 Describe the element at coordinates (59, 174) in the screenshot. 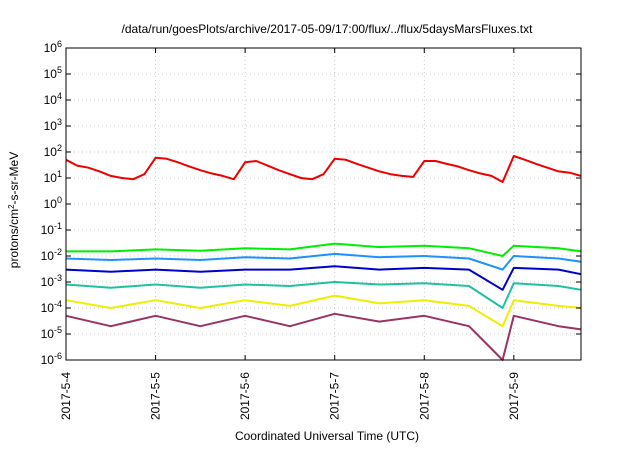

I see `y-tick-label-exponent: 1` at that location.